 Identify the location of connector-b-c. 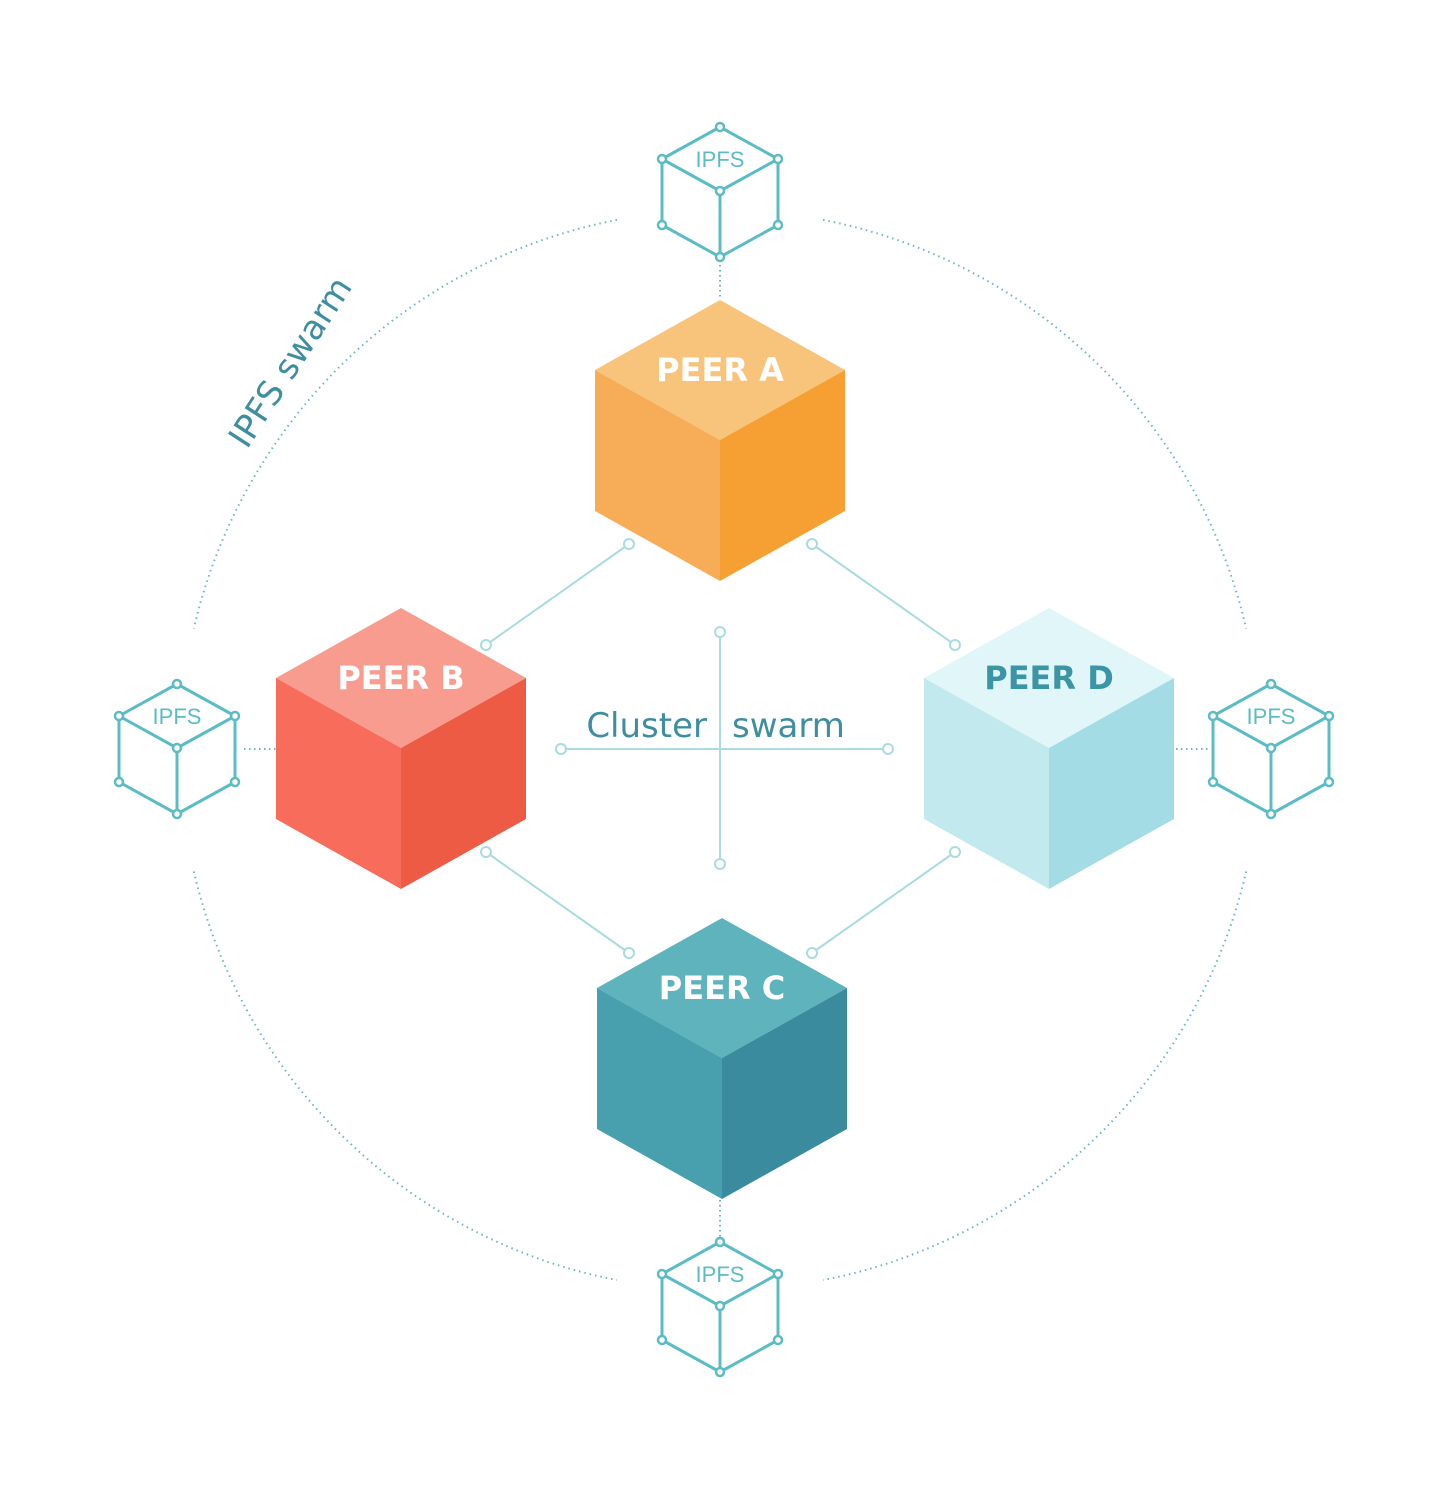
(557, 902).